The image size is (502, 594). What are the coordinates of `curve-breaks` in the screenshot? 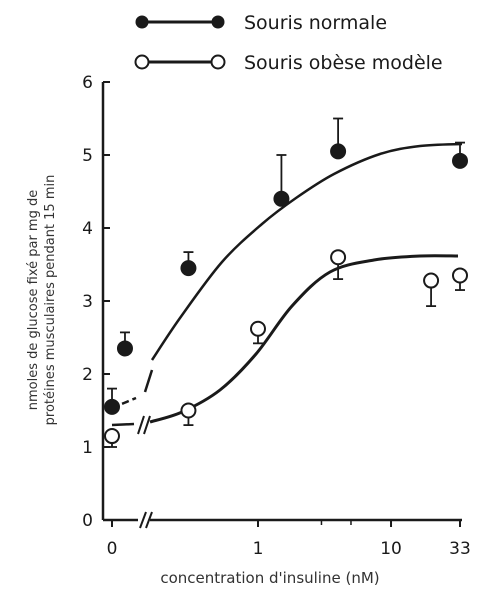 It's located at (145, 402).